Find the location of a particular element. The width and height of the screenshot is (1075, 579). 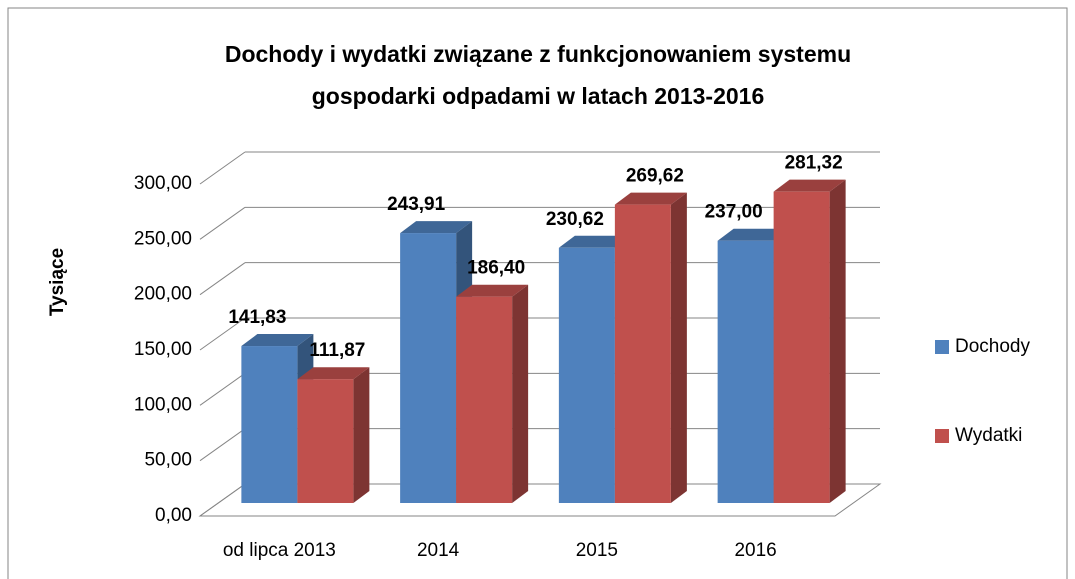

data-label: 243,91 is located at coordinates (416, 204).